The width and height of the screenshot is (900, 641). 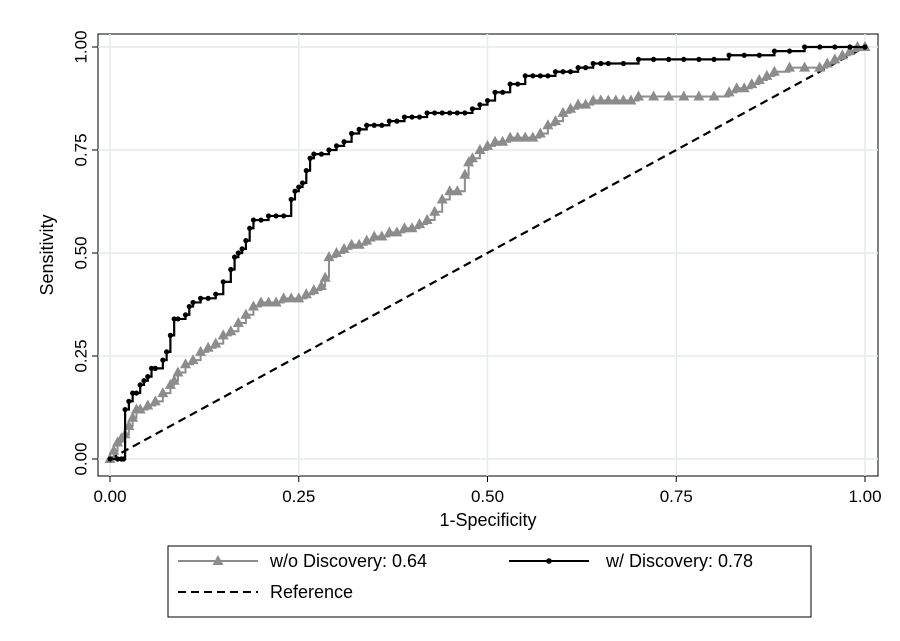 I want to click on legend-marker, so click(x=218, y=560).